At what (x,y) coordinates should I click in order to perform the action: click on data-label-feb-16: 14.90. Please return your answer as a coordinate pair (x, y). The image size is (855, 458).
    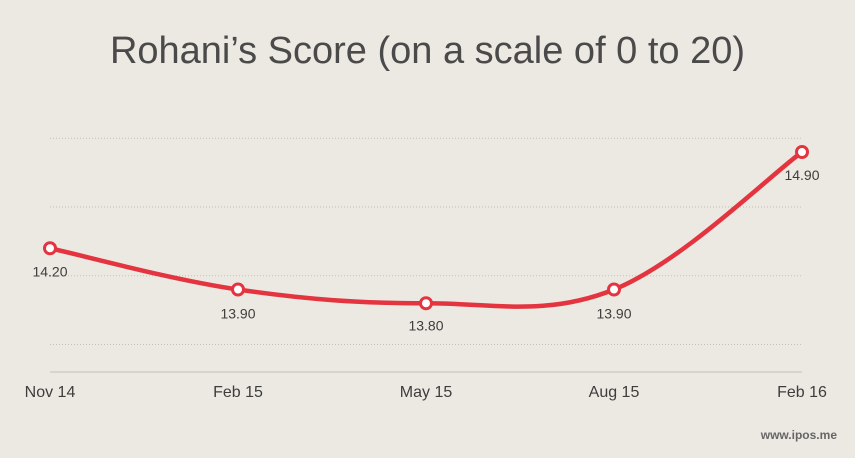
    Looking at the image, I should click on (801, 175).